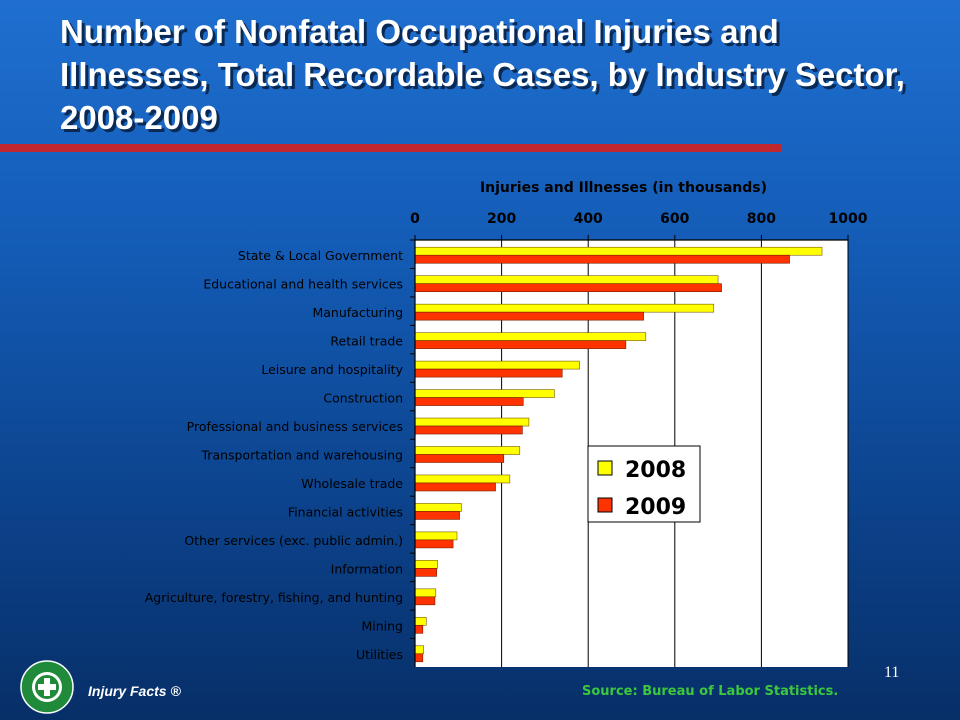 The height and width of the screenshot is (720, 960). Describe the element at coordinates (134, 691) in the screenshot. I see `injury-facts-brand: Injury Facts ®` at that location.